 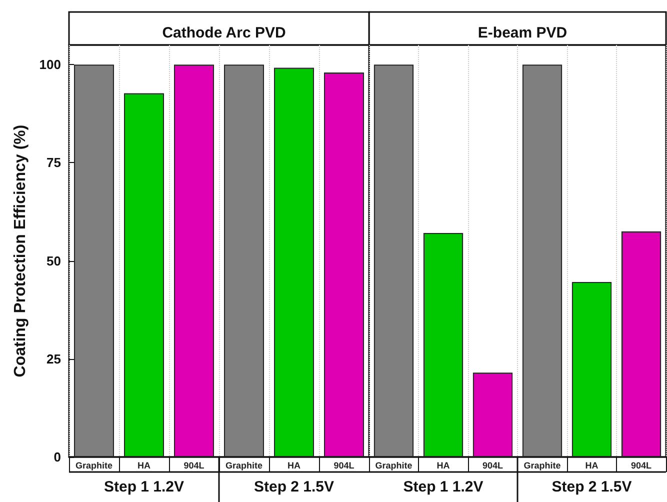 What do you see at coordinates (53, 260) in the screenshot?
I see `y-tick-label: 50` at bounding box center [53, 260].